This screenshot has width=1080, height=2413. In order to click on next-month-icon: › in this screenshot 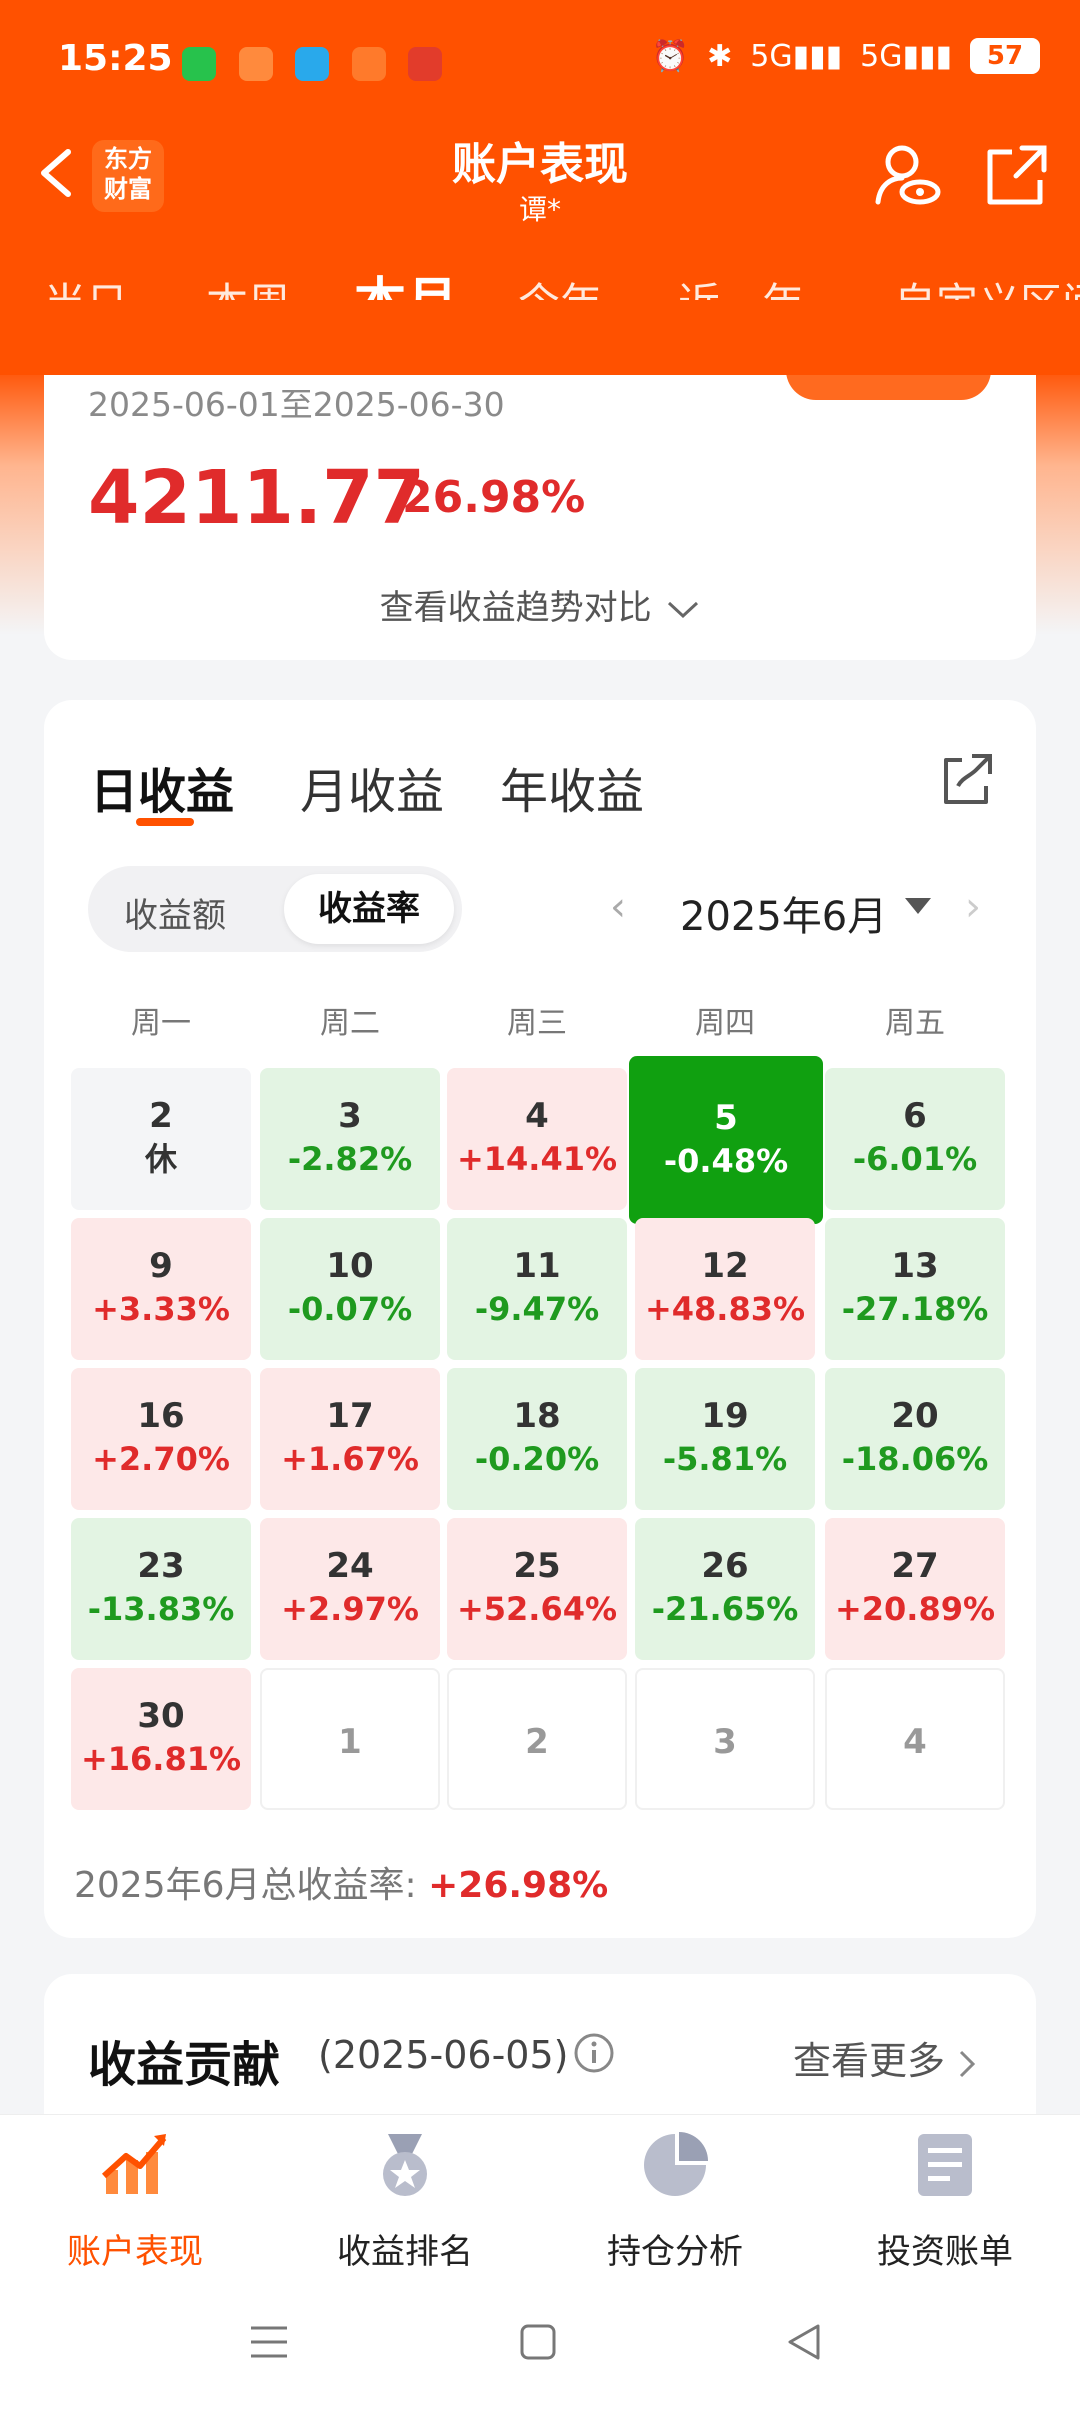, I will do `click(973, 907)`.